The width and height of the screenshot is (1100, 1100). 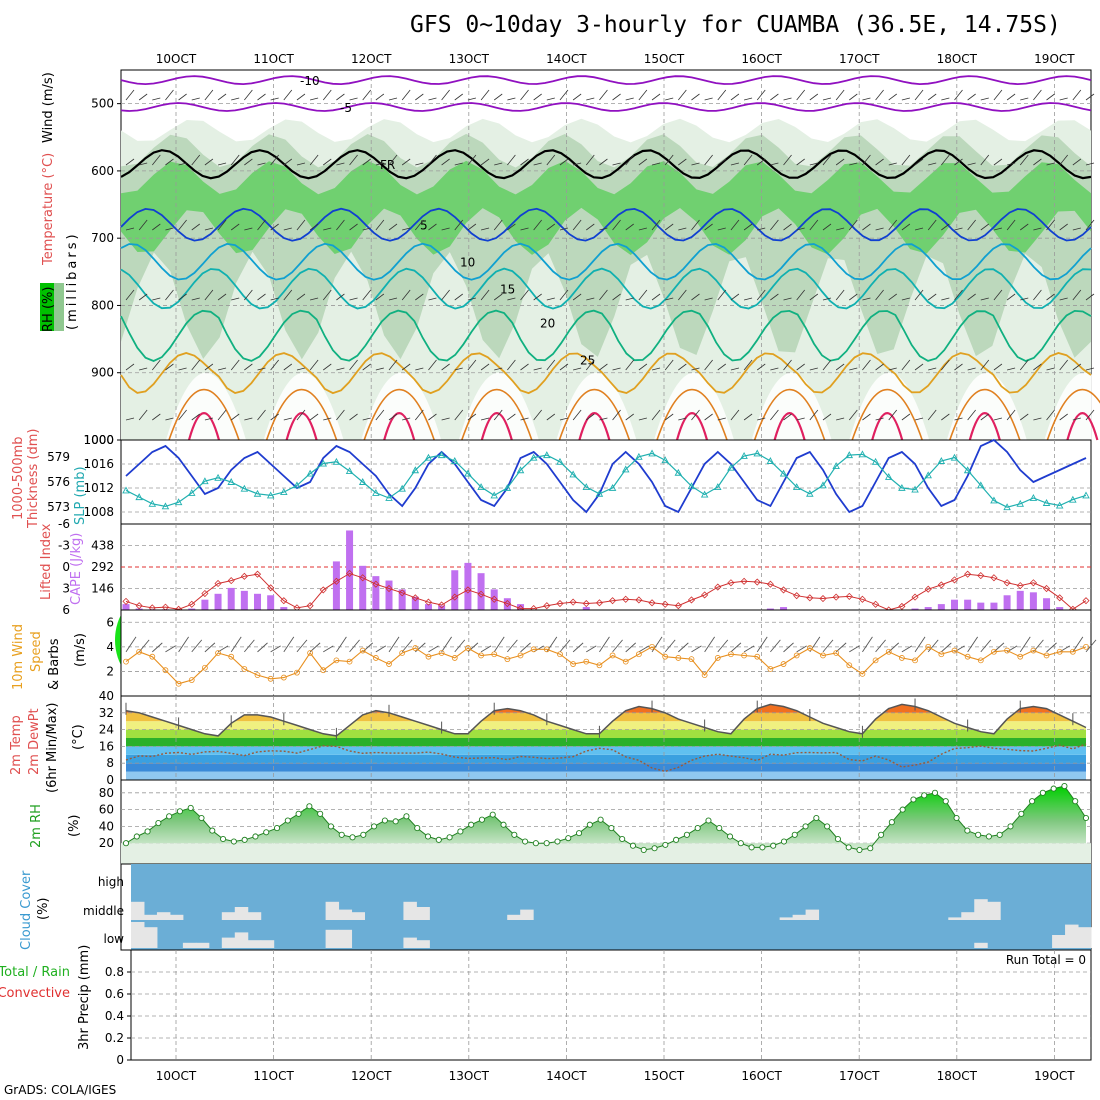 What do you see at coordinates (560, 822) in the screenshot?
I see `rh2m-panel: 80 60 40 20 2m RH (%)` at bounding box center [560, 822].